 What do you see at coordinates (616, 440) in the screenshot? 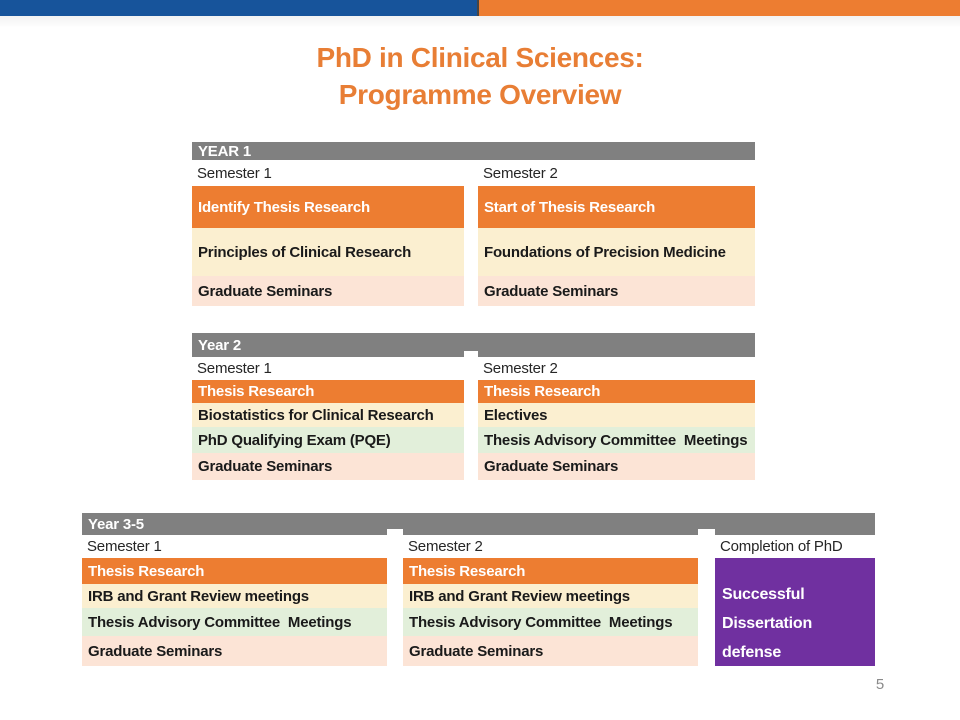
I see `year2-col2-row3-cell: Thesis Advisory Committee Meetings` at bounding box center [616, 440].